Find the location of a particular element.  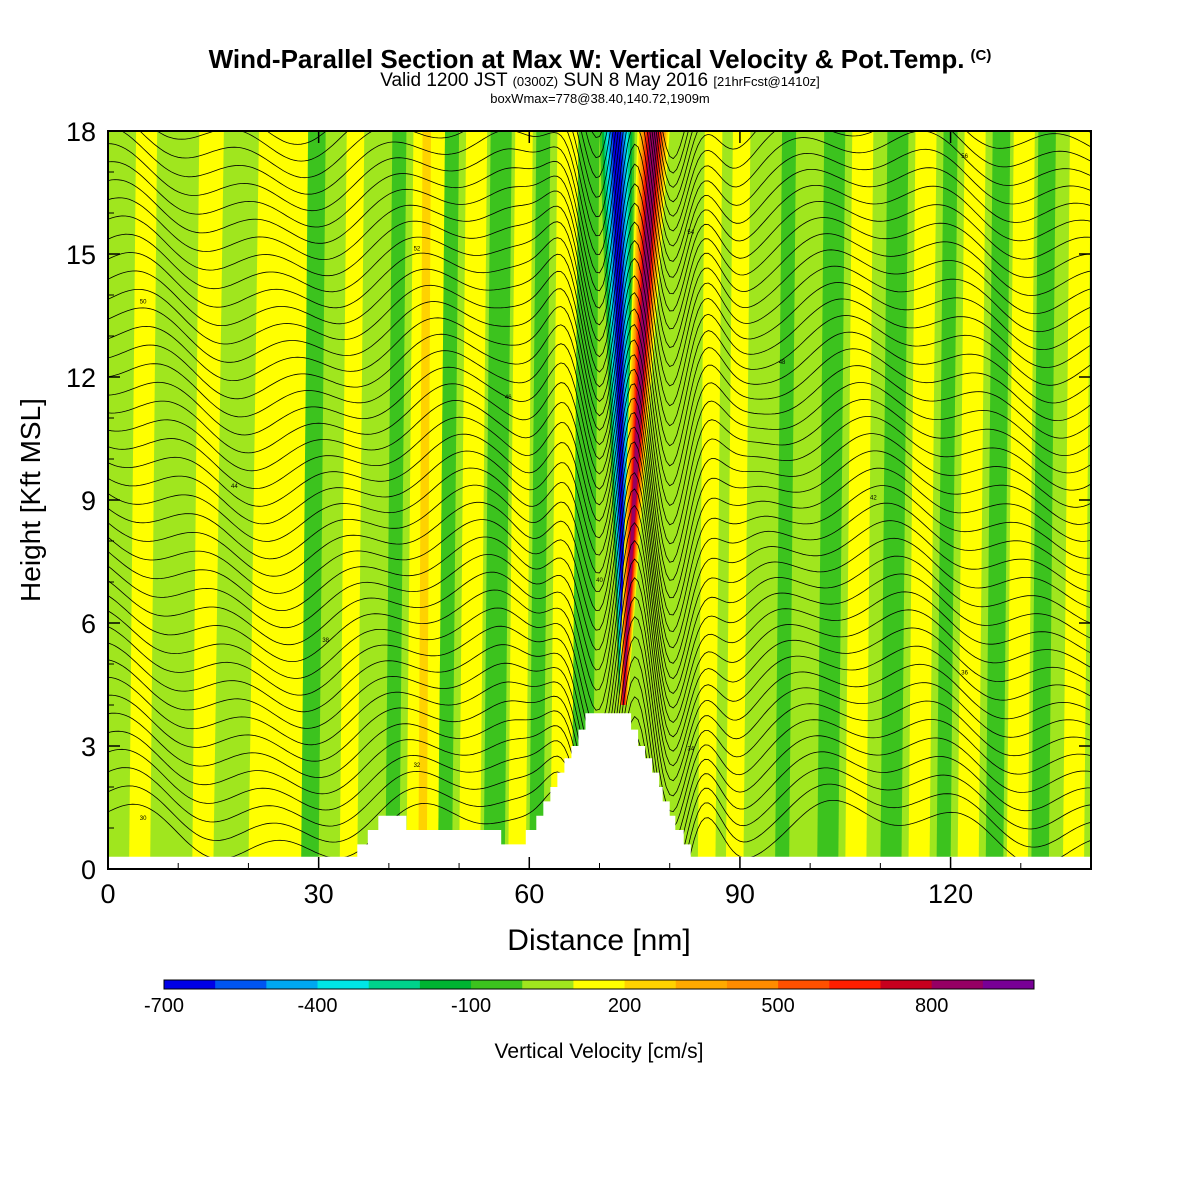

isentrope-label: 56 is located at coordinates (964, 157).